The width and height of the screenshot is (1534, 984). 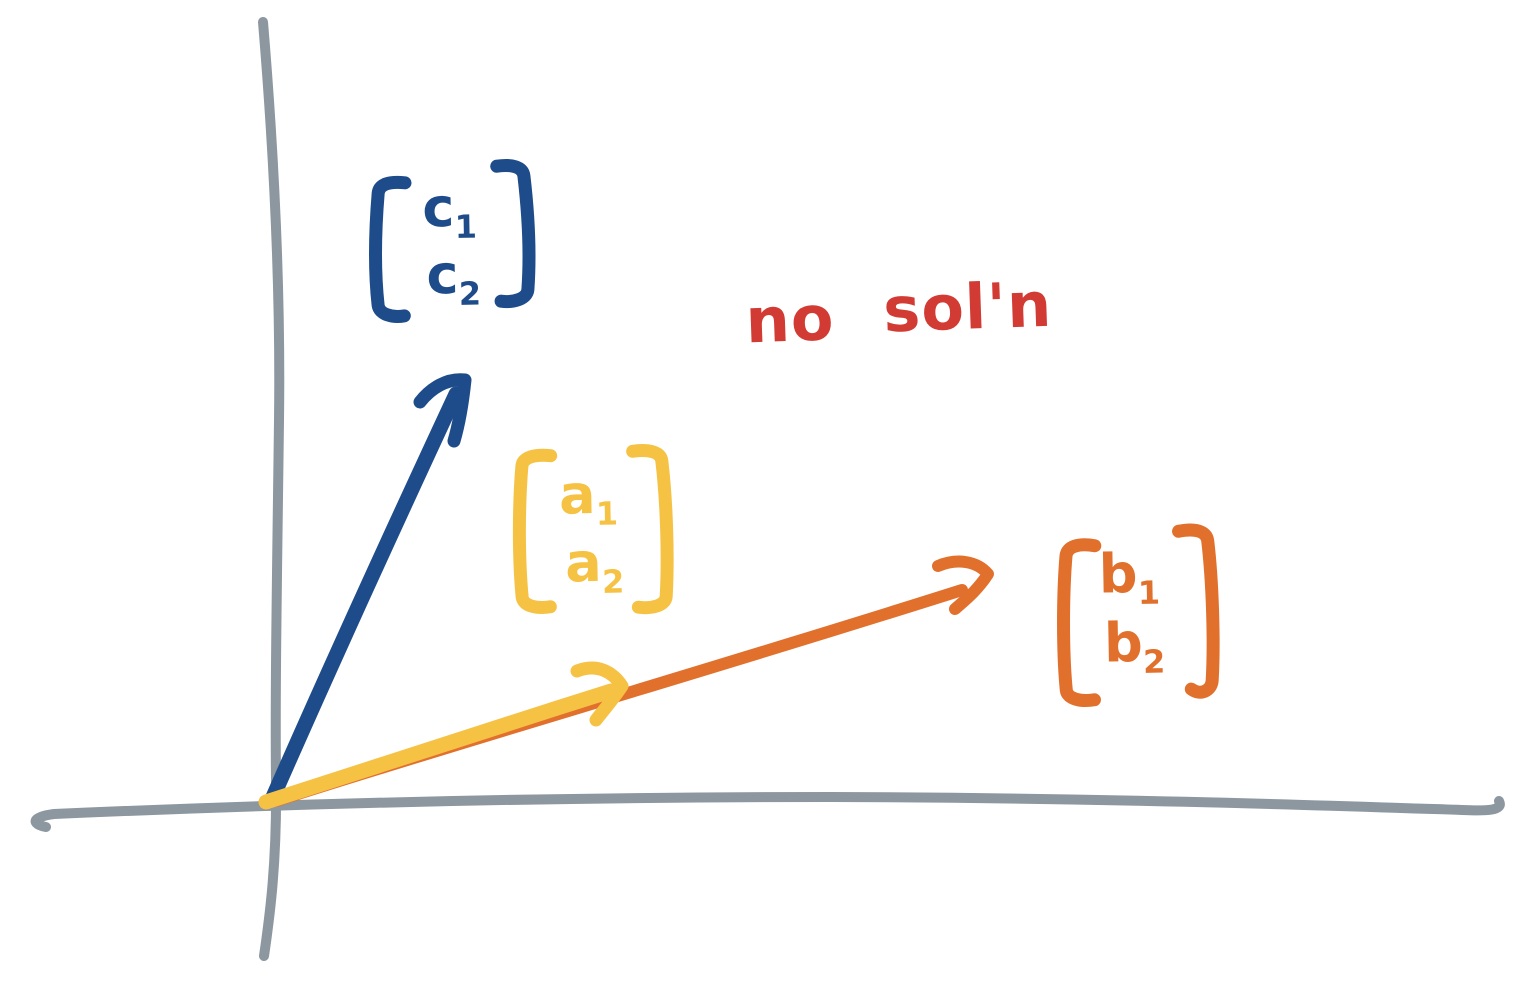 What do you see at coordinates (1129, 577) in the screenshot?
I see `vector-b-label-row-1: b1` at bounding box center [1129, 577].